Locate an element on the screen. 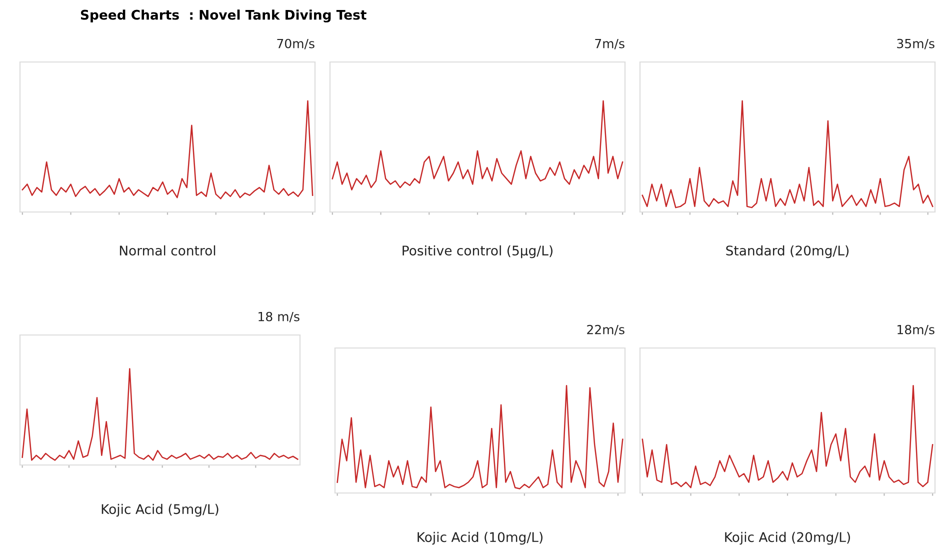  x-axis-title: Kojic Acid (10mg/L) is located at coordinates (480, 538).